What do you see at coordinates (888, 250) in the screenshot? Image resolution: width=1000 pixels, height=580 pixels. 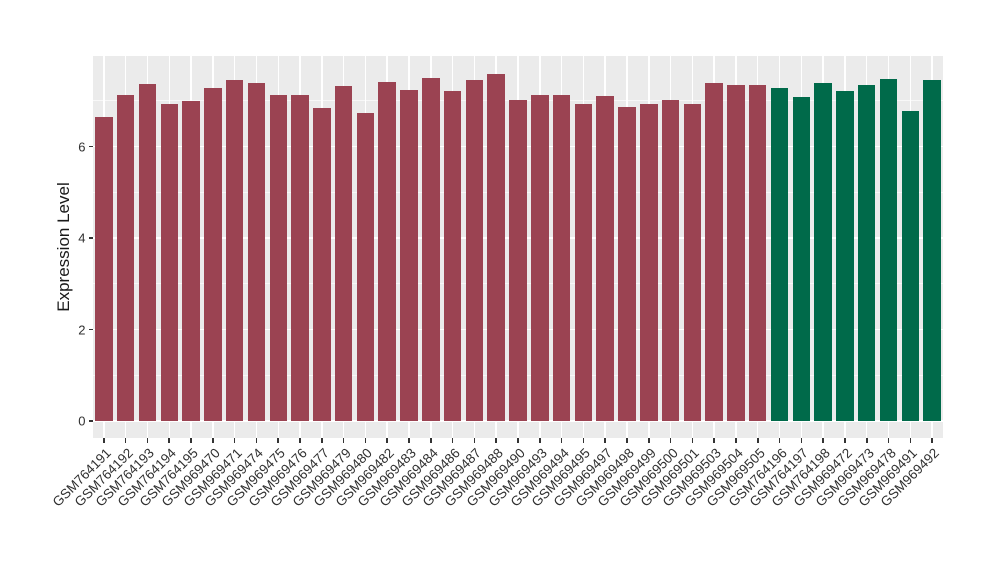 I see `bar-GSM969478` at bounding box center [888, 250].